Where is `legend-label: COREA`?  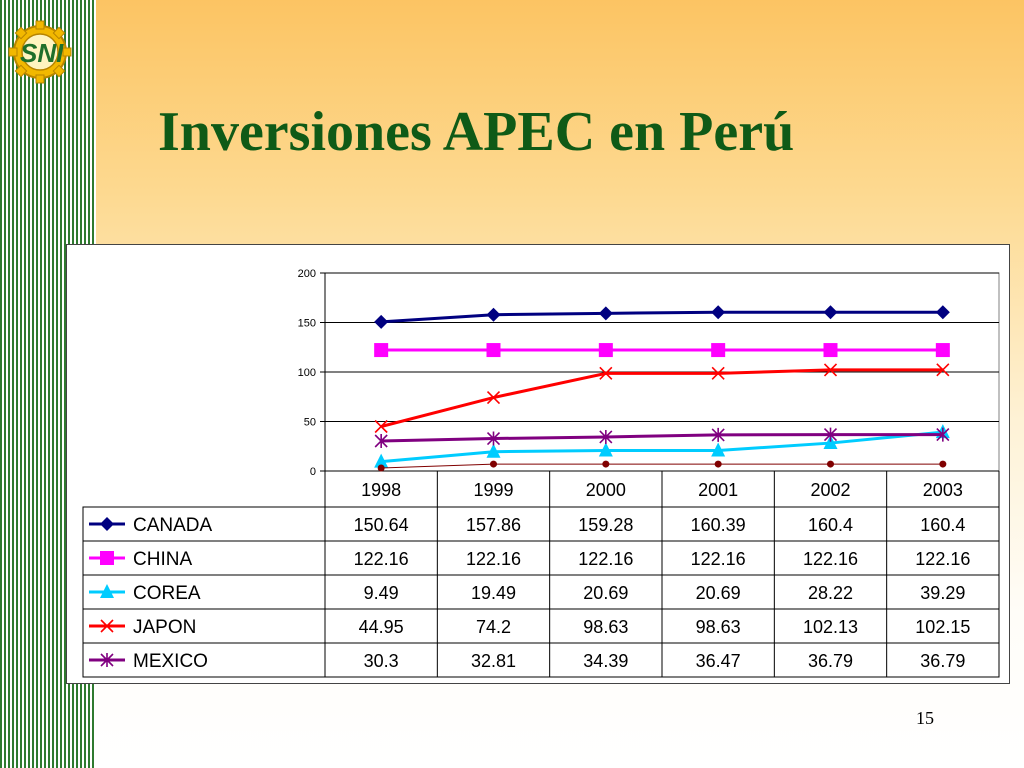 legend-label: COREA is located at coordinates (167, 593).